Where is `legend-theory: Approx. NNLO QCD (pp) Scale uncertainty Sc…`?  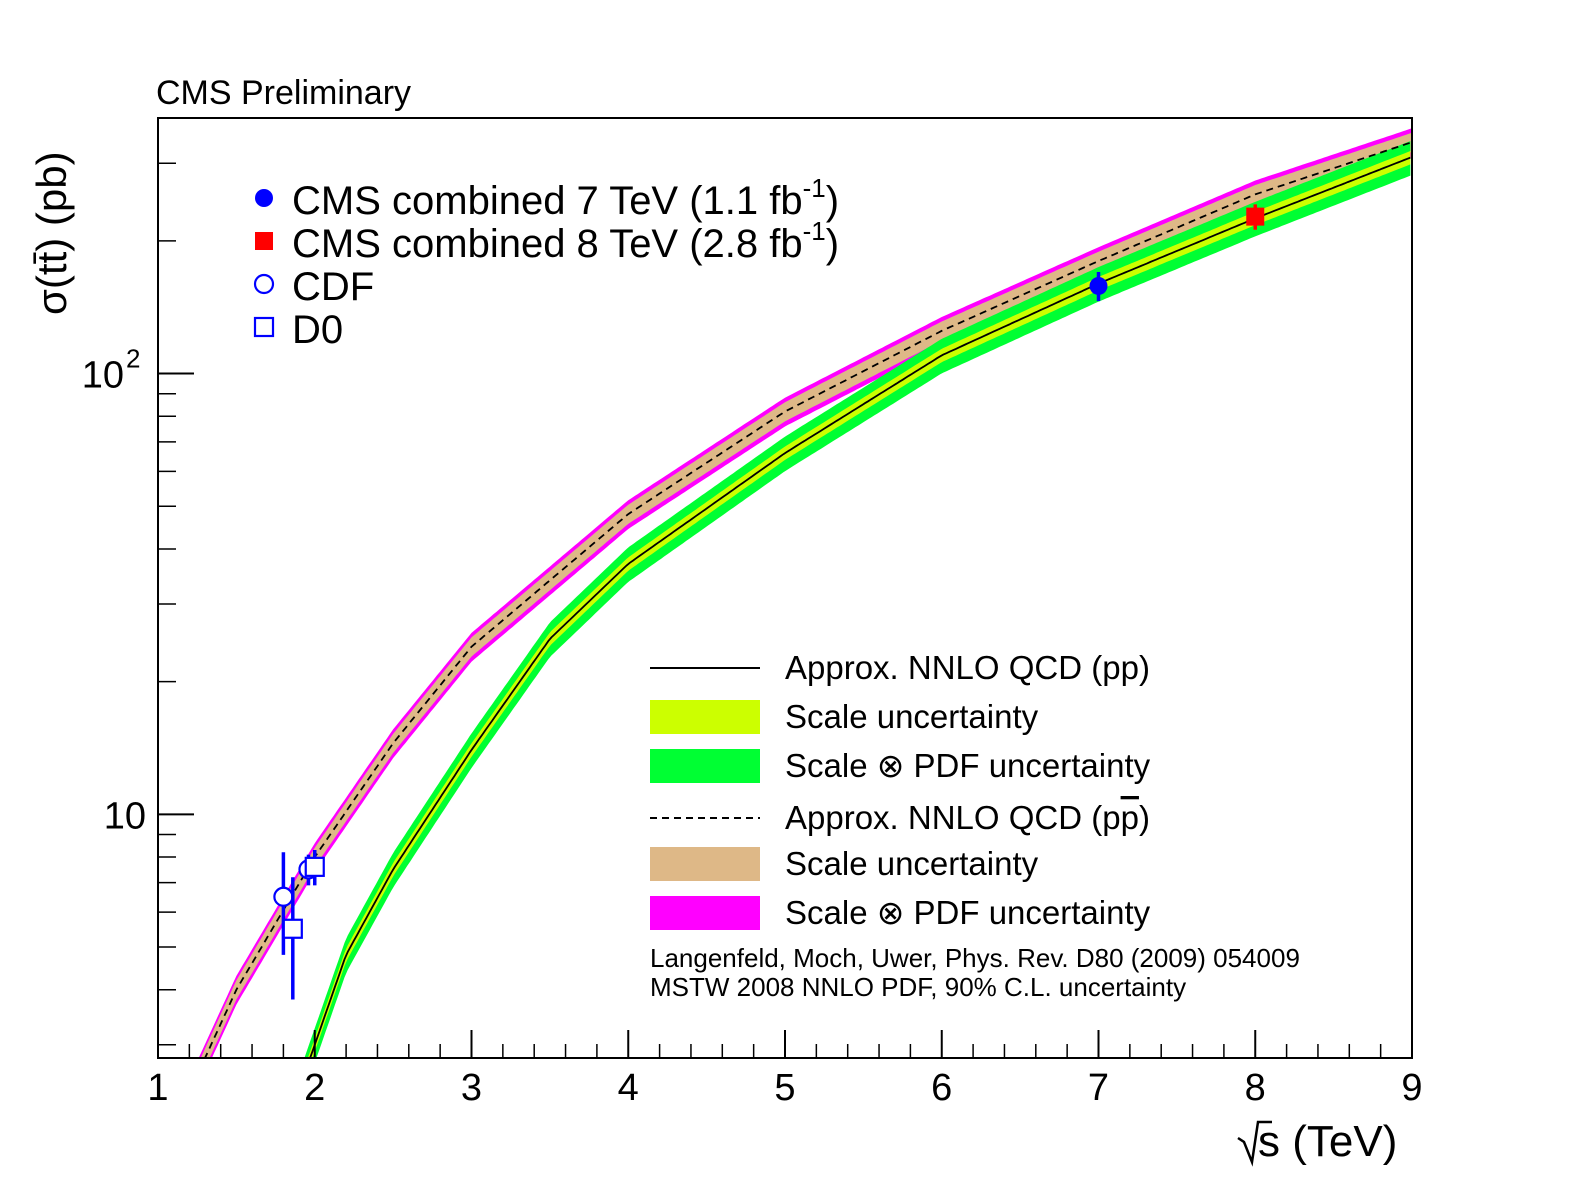 legend-theory: Approx. NNLO QCD (pp) Scale uncertainty Sc… is located at coordinates (900, 790).